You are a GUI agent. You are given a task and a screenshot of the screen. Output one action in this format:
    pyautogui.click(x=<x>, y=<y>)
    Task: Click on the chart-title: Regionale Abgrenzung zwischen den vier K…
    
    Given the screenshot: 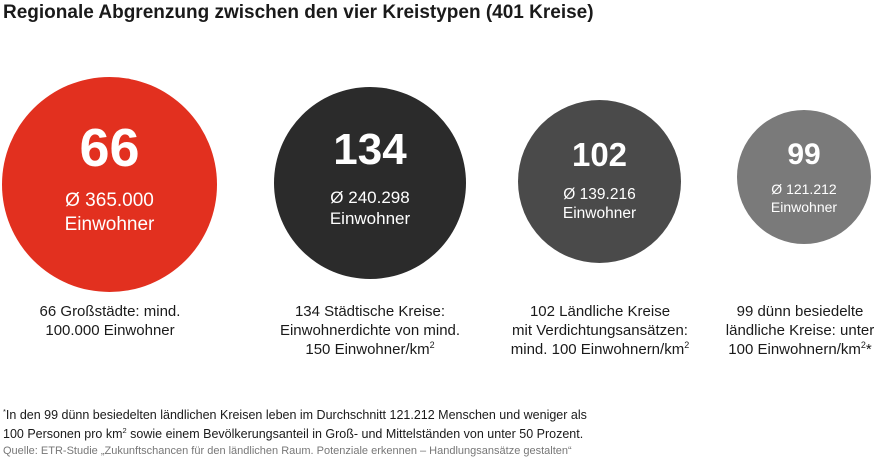 What is the action you would take?
    pyautogui.click(x=298, y=12)
    